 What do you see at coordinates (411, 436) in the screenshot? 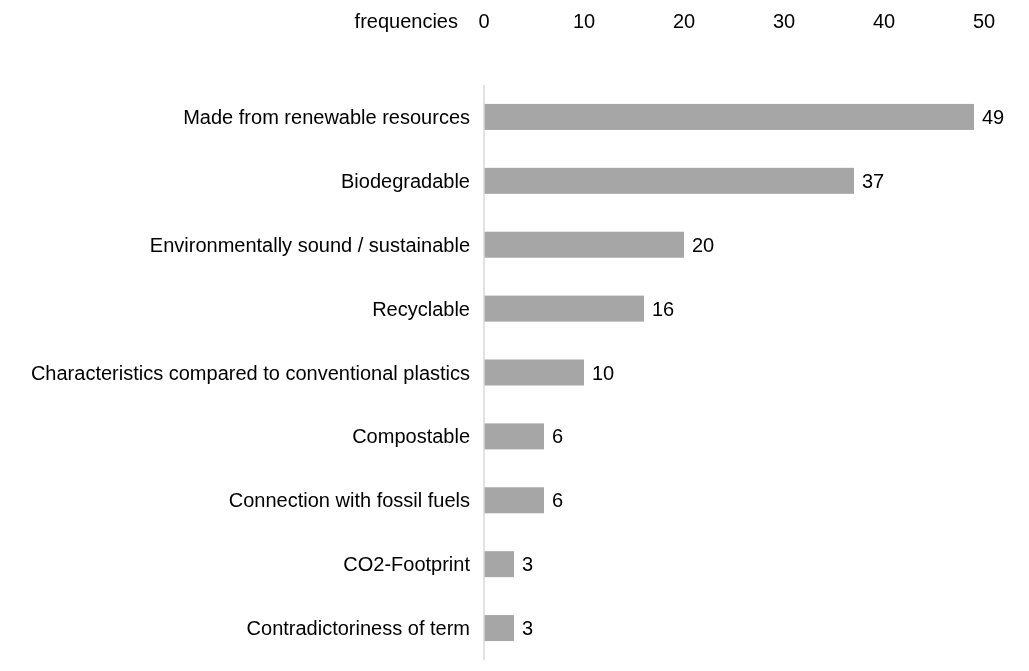
I see `y-tick-label: Compostable` at bounding box center [411, 436].